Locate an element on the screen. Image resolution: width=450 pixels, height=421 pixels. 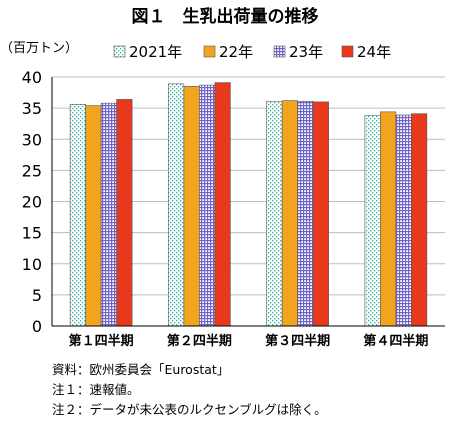
legend-label: 24年 is located at coordinates (374, 52).